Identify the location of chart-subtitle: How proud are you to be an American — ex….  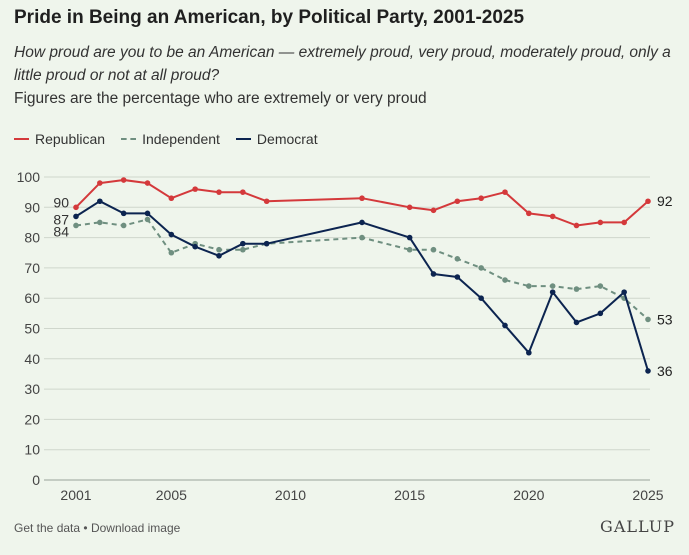
(342, 64).